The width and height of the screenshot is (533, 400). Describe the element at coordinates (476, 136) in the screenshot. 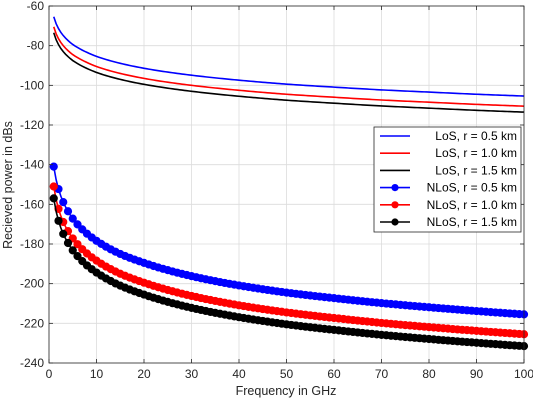

I see `legend-label: LoS, r = 0.5 km` at that location.